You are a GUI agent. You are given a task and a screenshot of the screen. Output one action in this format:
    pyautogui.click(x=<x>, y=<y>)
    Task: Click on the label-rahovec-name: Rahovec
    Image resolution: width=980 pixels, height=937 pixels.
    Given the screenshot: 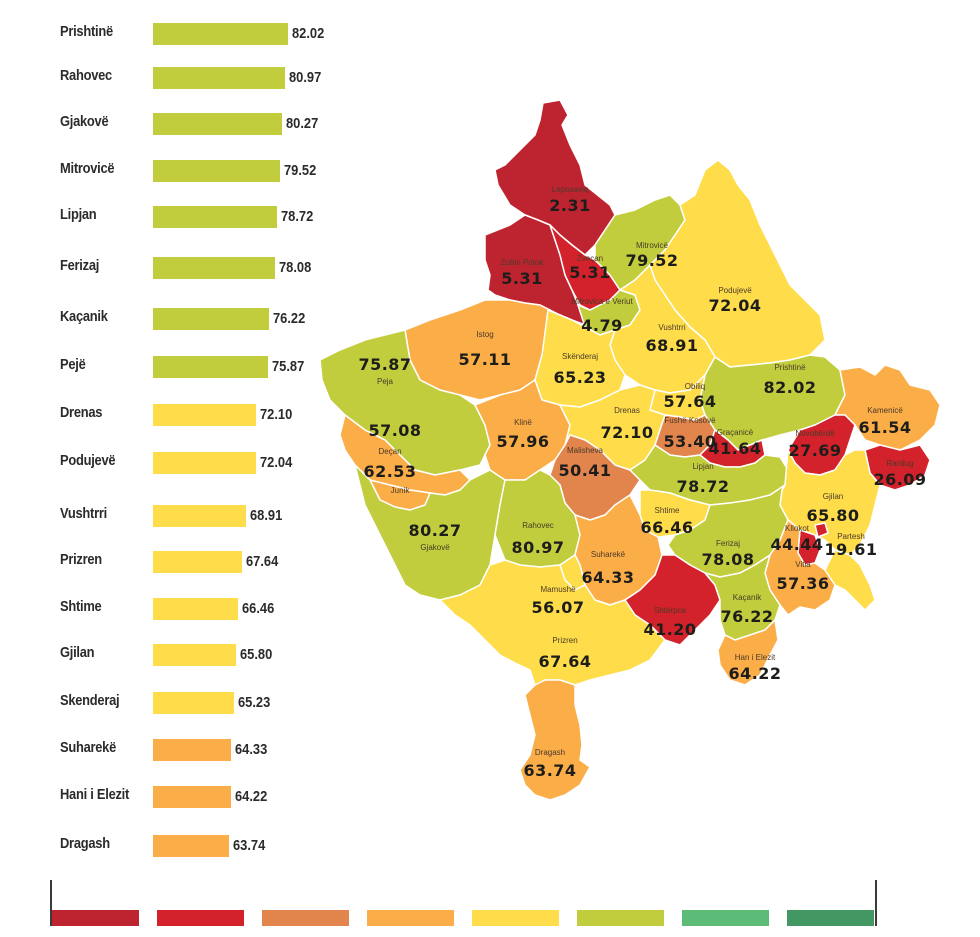 What is the action you would take?
    pyautogui.click(x=538, y=525)
    